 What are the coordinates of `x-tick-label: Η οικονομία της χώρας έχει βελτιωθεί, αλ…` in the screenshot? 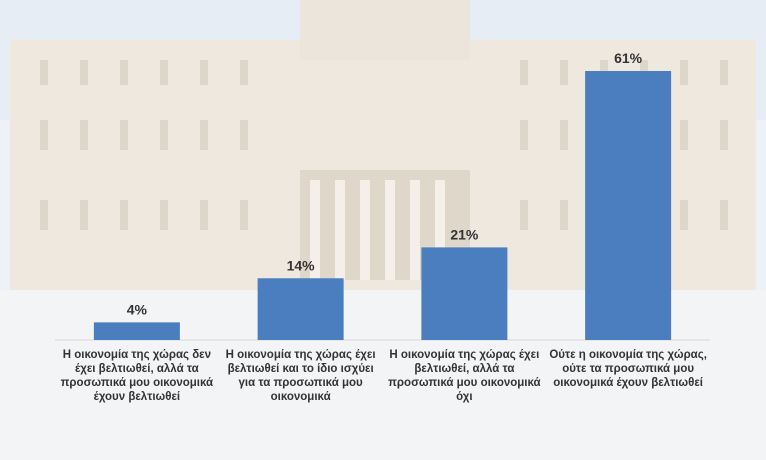 It's located at (464, 376).